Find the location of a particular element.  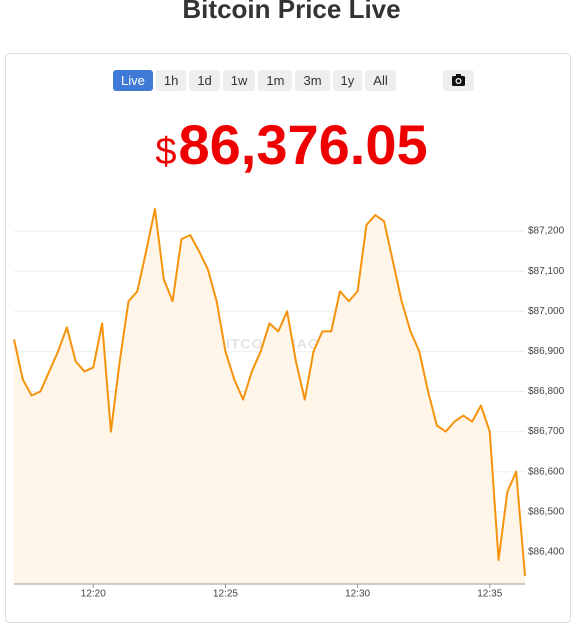

range-button: 1d is located at coordinates (204, 80).